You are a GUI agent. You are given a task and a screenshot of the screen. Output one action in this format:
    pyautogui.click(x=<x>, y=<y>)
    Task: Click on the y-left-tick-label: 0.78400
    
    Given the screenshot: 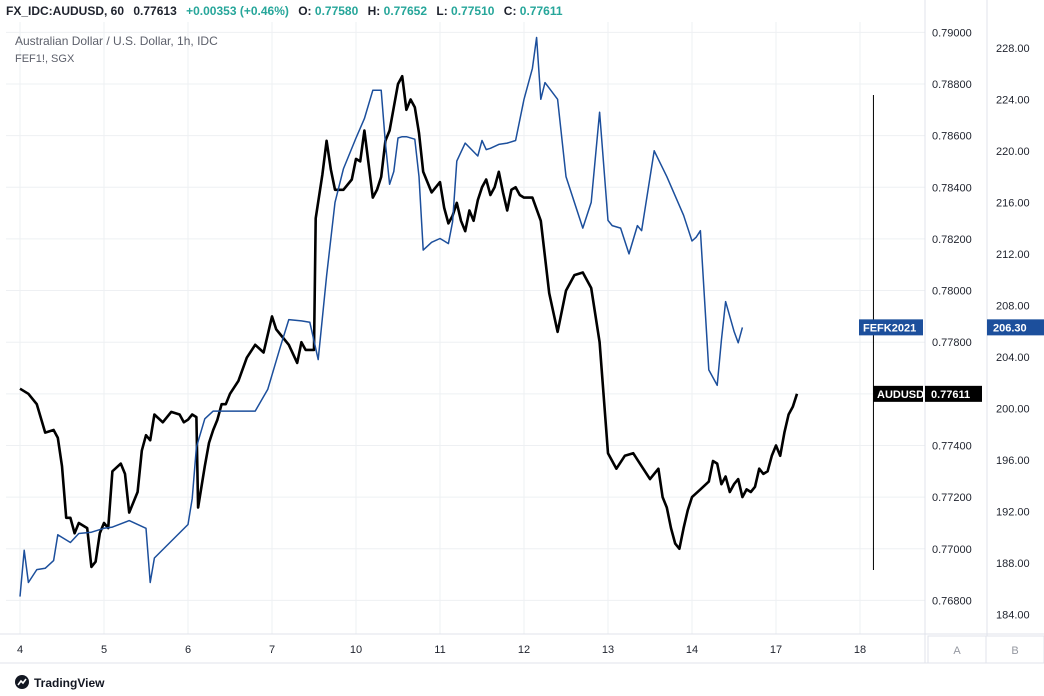 What is the action you would take?
    pyautogui.click(x=952, y=188)
    